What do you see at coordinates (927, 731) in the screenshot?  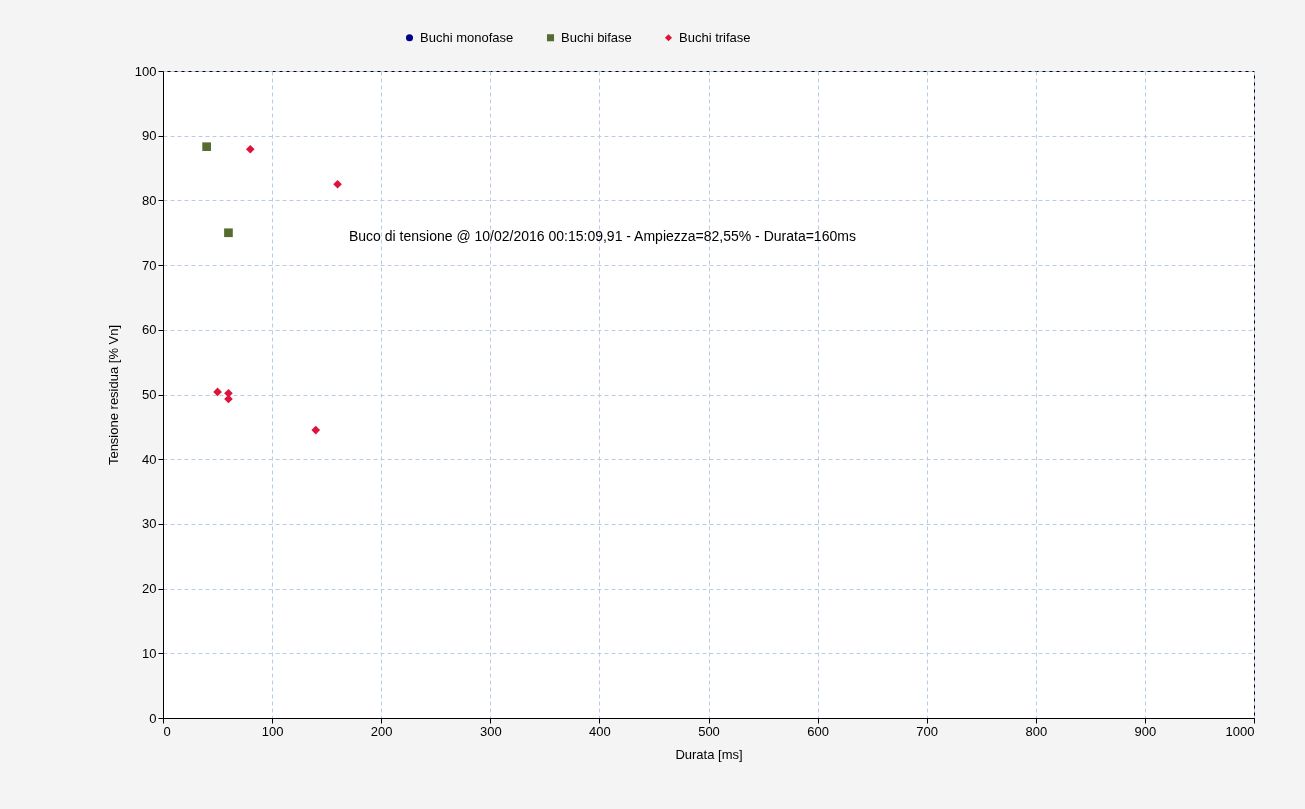 I see `x-tick-label: 700` at bounding box center [927, 731].